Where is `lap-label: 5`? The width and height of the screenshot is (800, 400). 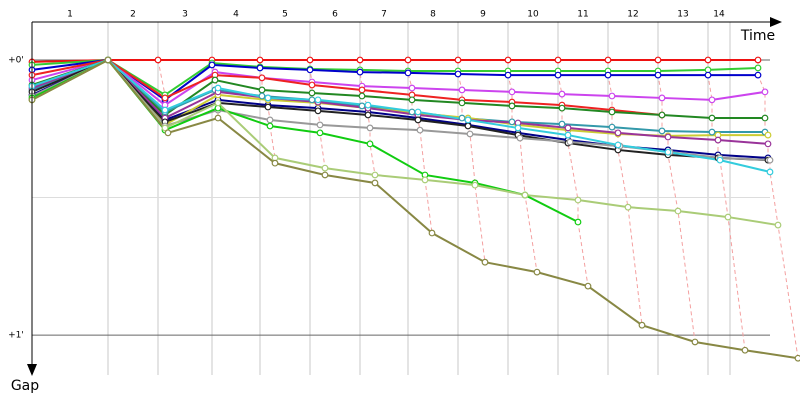
lap-label: 5 is located at coordinates (285, 15).